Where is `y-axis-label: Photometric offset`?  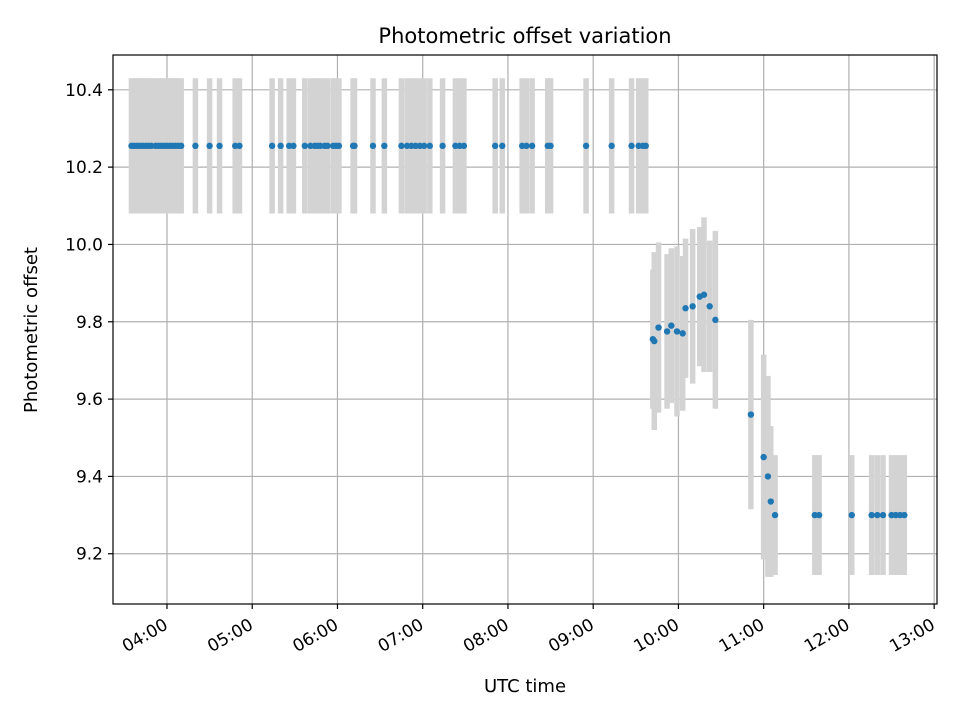
y-axis-label: Photometric offset is located at coordinates (31, 330).